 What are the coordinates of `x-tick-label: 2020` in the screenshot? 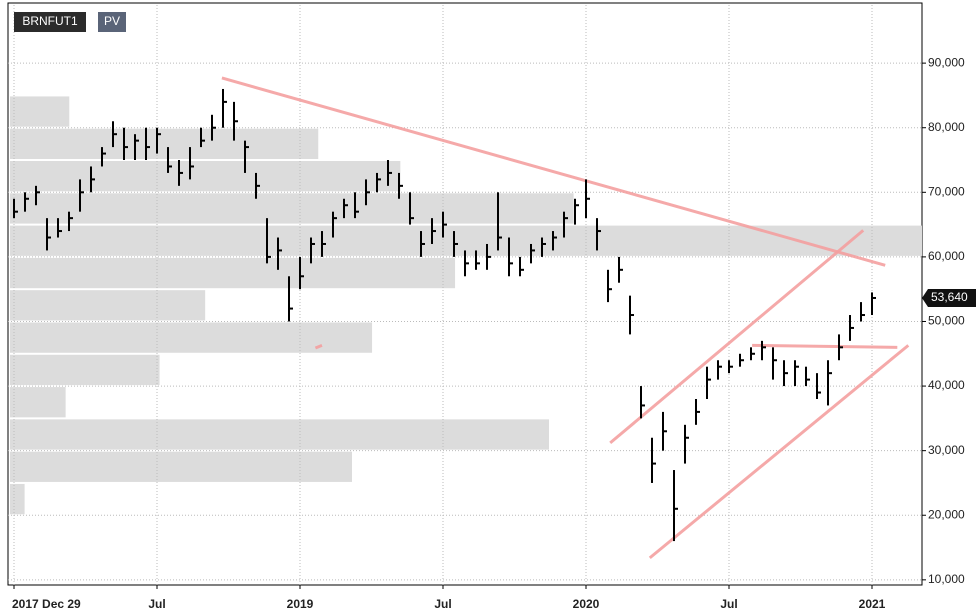 It's located at (586, 604).